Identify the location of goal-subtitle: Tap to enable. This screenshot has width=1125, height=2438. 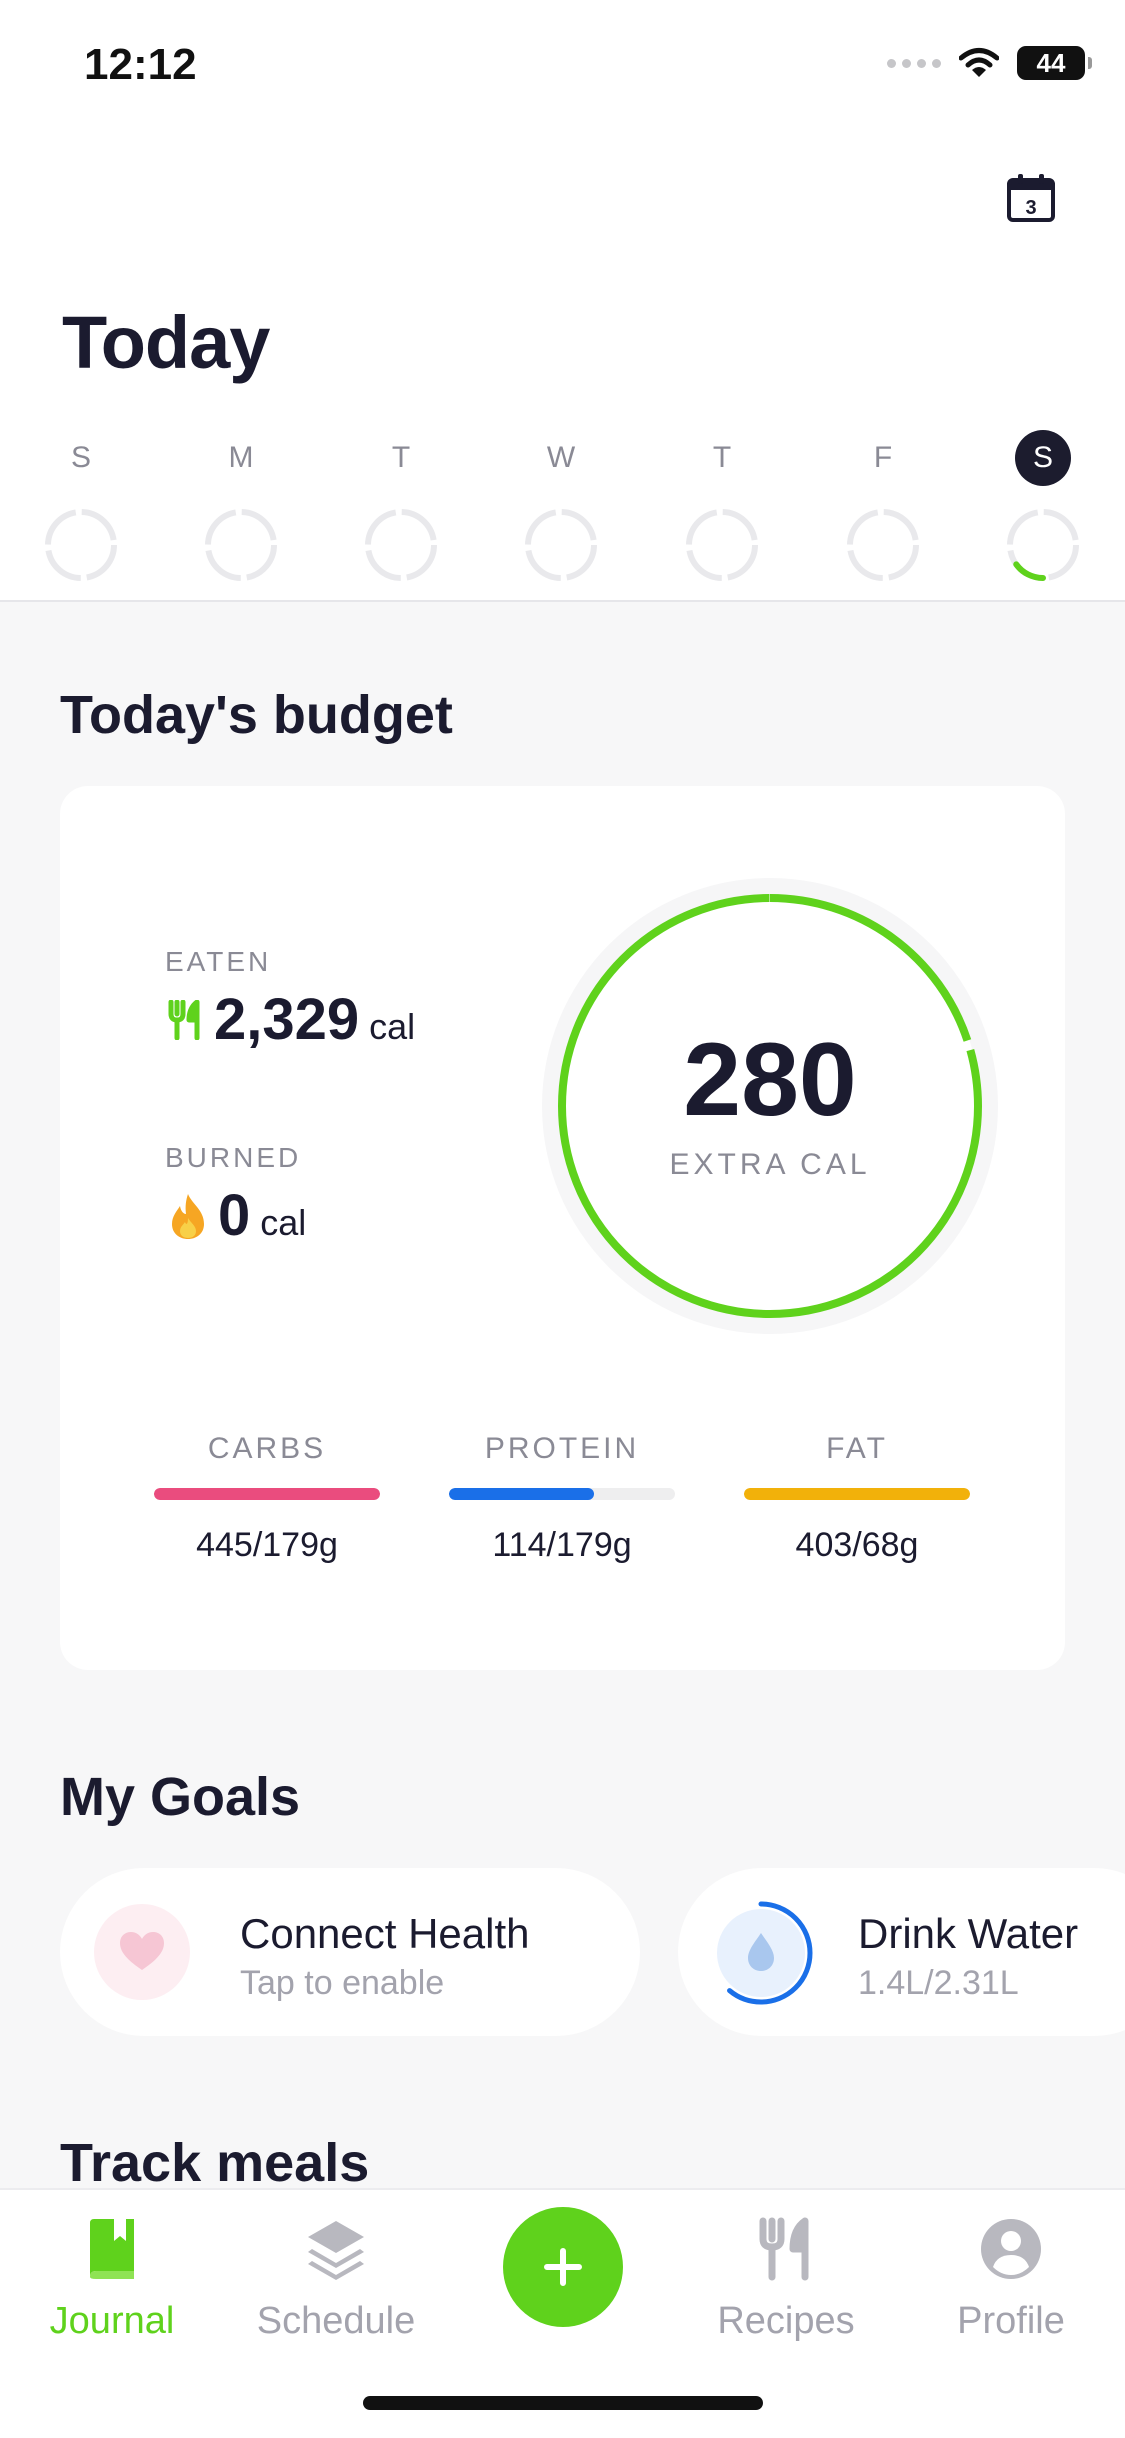
(342, 1983).